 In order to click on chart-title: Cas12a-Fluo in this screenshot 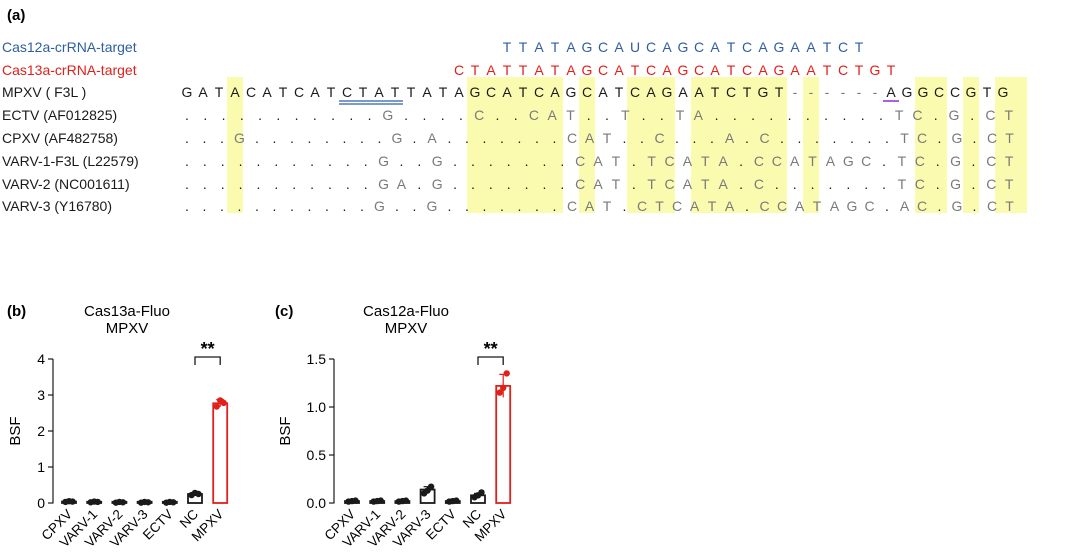, I will do `click(406, 311)`.